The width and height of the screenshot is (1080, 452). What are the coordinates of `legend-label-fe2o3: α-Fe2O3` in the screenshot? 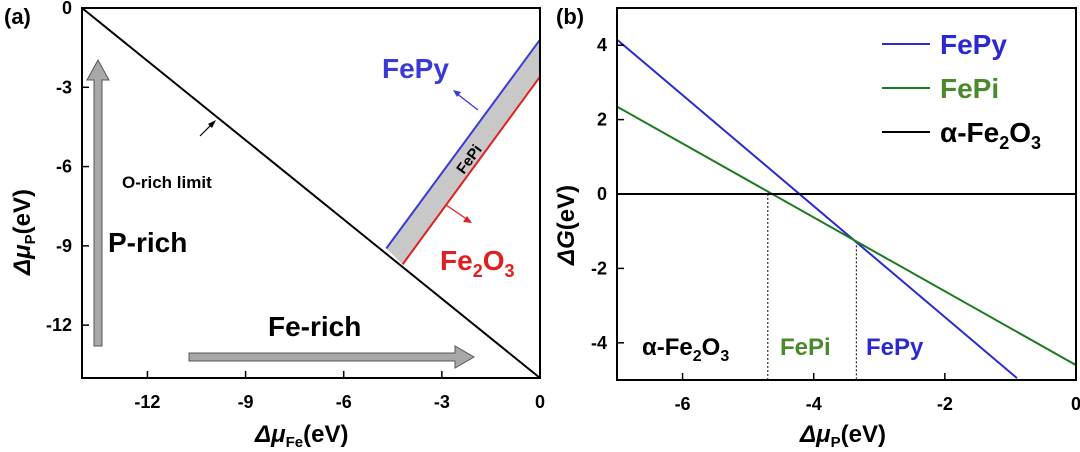 It's located at (990, 135).